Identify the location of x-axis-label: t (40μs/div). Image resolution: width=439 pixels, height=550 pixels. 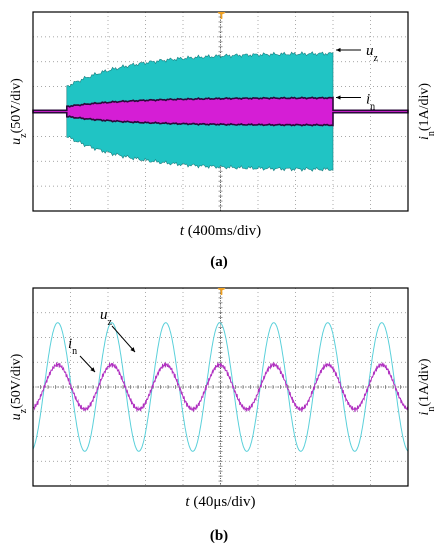
(220, 502).